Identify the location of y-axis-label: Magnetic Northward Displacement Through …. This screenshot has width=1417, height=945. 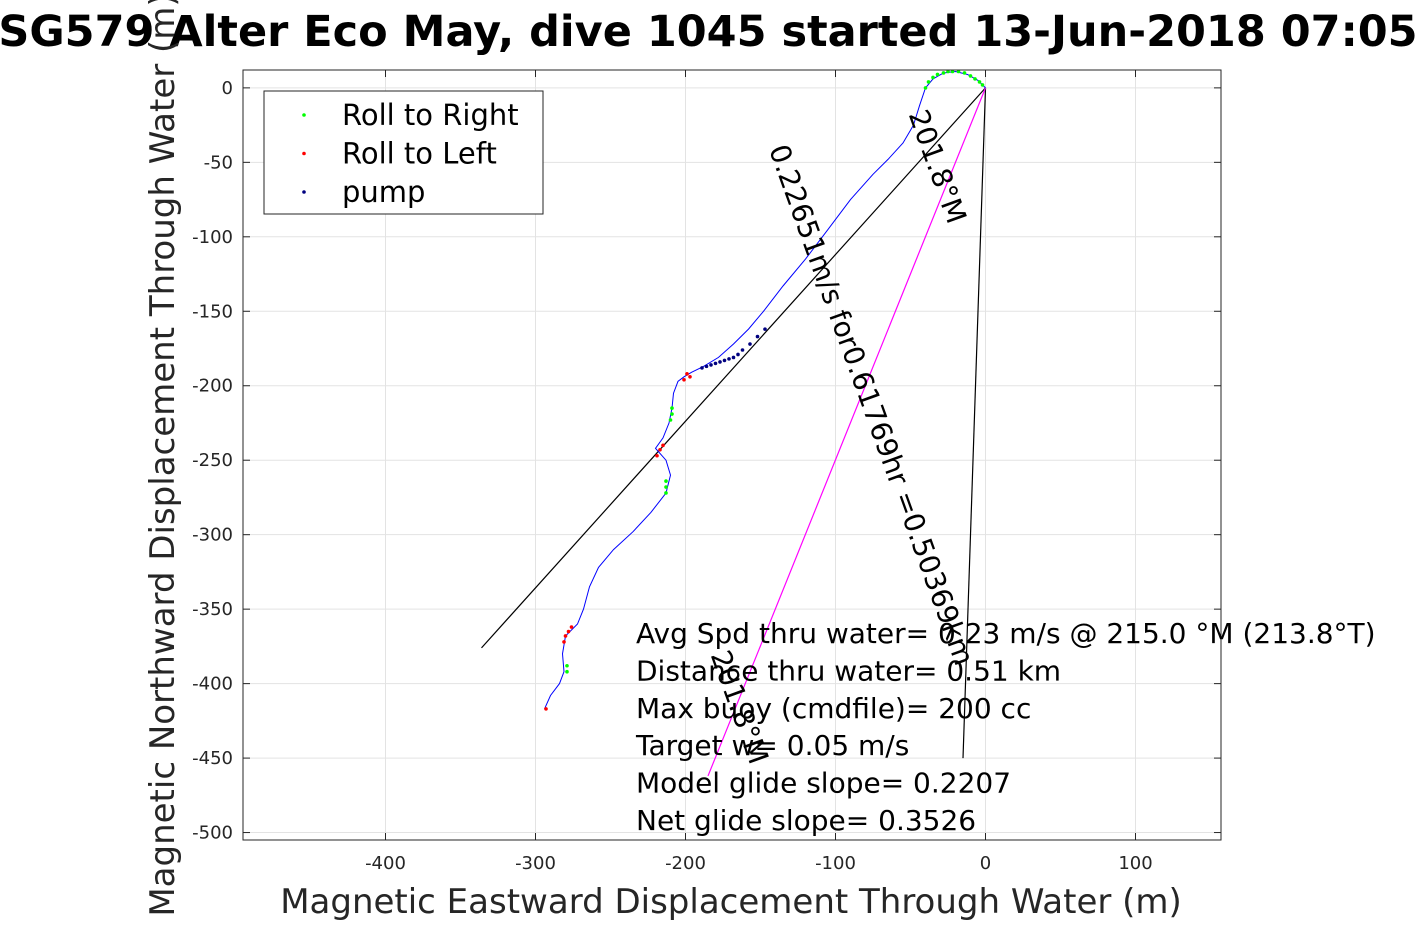
(163, 458).